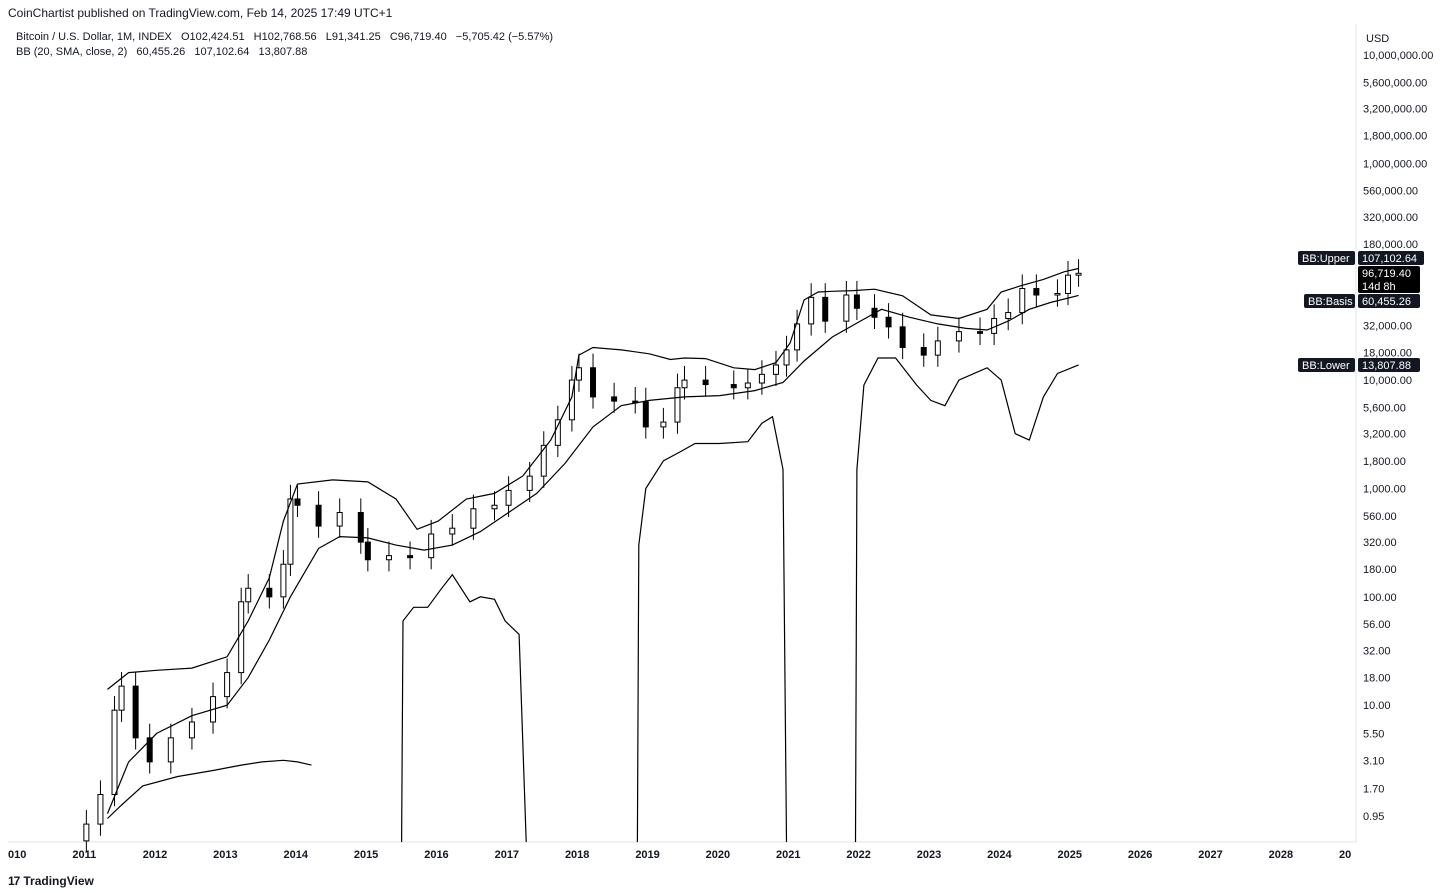 The image size is (1456, 896). I want to click on price-axis-currency: USD, so click(1377, 39).